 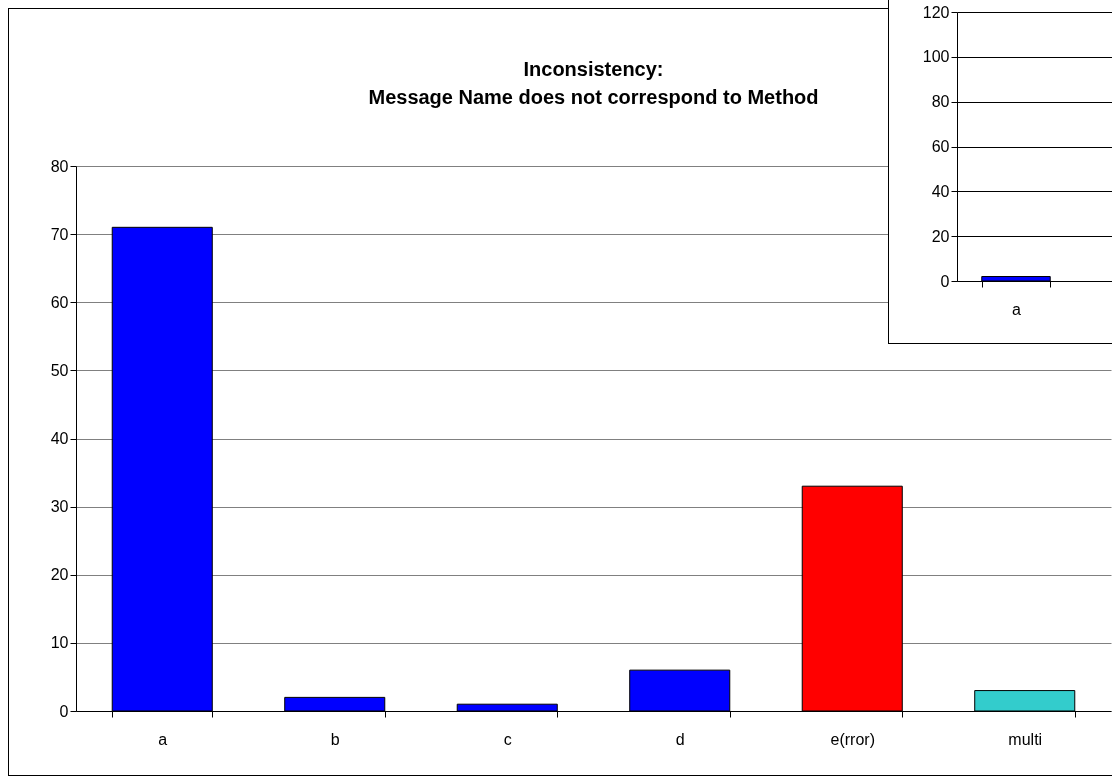 What do you see at coordinates (680, 739) in the screenshot?
I see `x-tick-label: d` at bounding box center [680, 739].